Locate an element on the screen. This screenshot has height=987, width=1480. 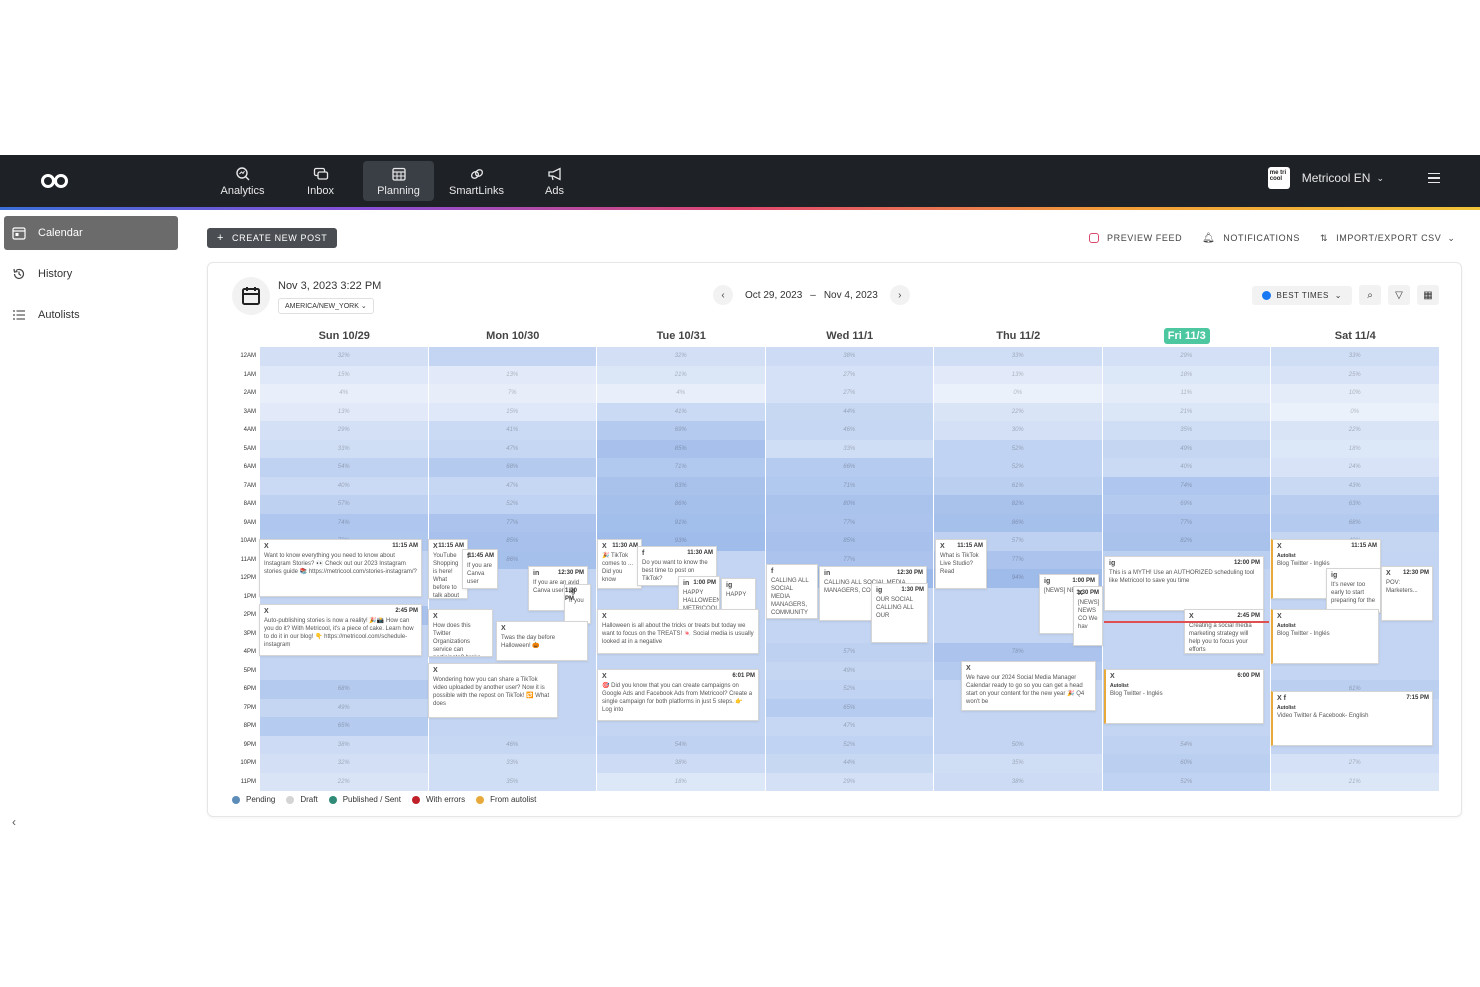
time-slot: 65% is located at coordinates (344, 726).